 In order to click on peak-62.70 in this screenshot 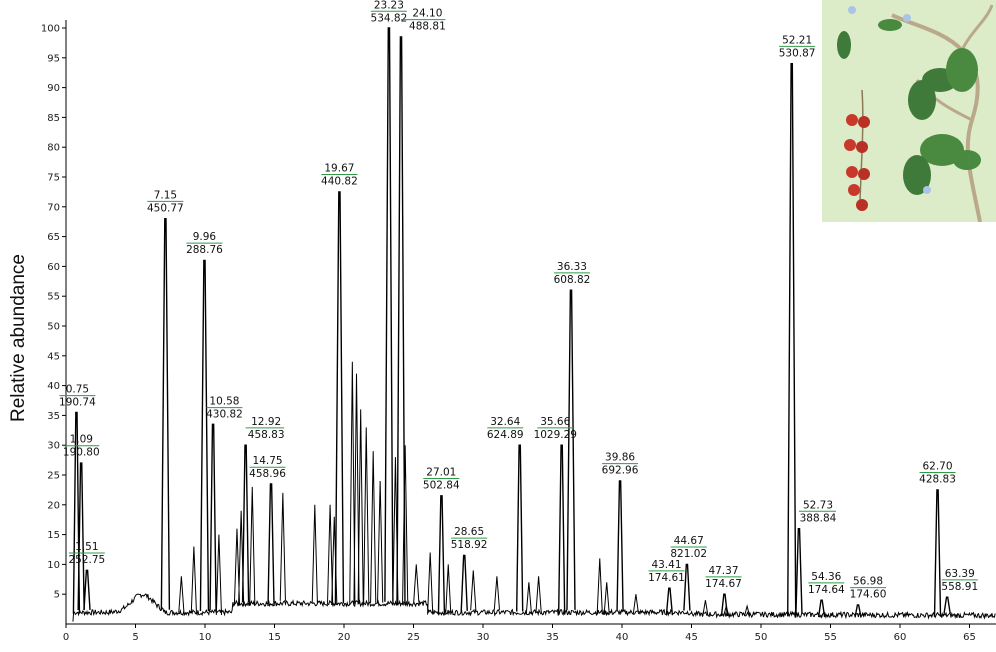, I will do `click(937, 553)`.